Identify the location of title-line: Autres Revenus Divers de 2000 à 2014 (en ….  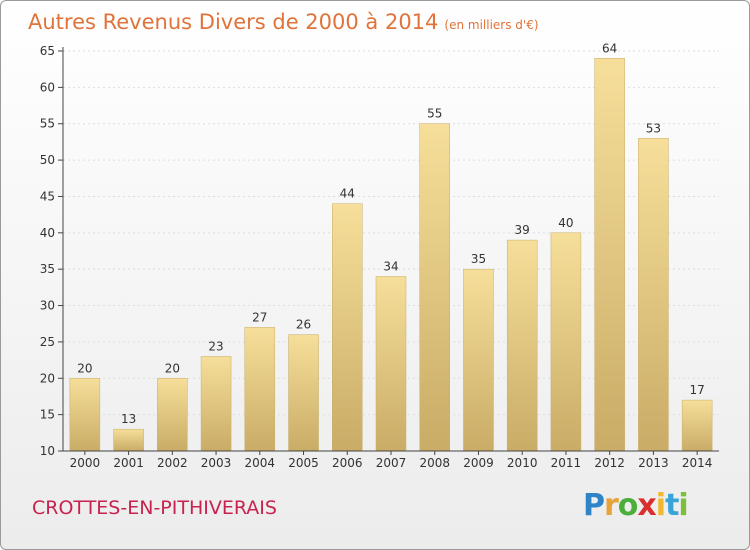
(283, 22).